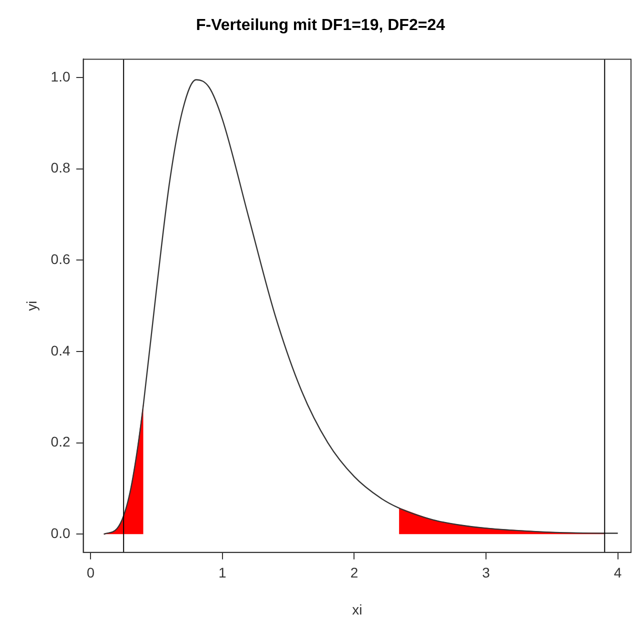 The height and width of the screenshot is (627, 639). What do you see at coordinates (357, 609) in the screenshot?
I see `x-axis-title: xi` at bounding box center [357, 609].